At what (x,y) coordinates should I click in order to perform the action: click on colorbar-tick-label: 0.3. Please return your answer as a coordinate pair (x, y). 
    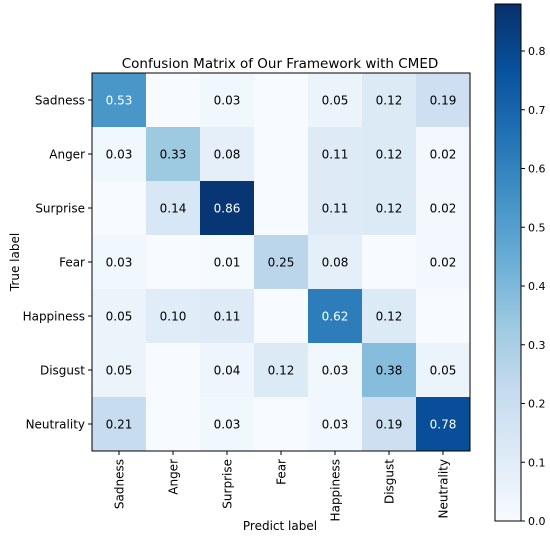
    Looking at the image, I should click on (537, 345).